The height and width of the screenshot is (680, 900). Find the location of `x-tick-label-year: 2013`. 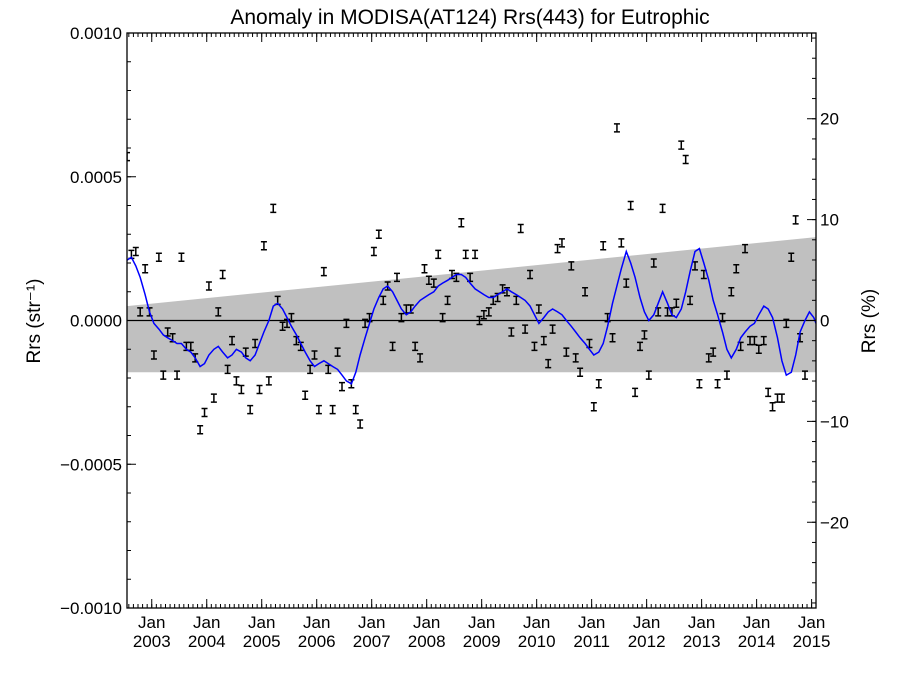

x-tick-label-year: 2013 is located at coordinates (702, 641).